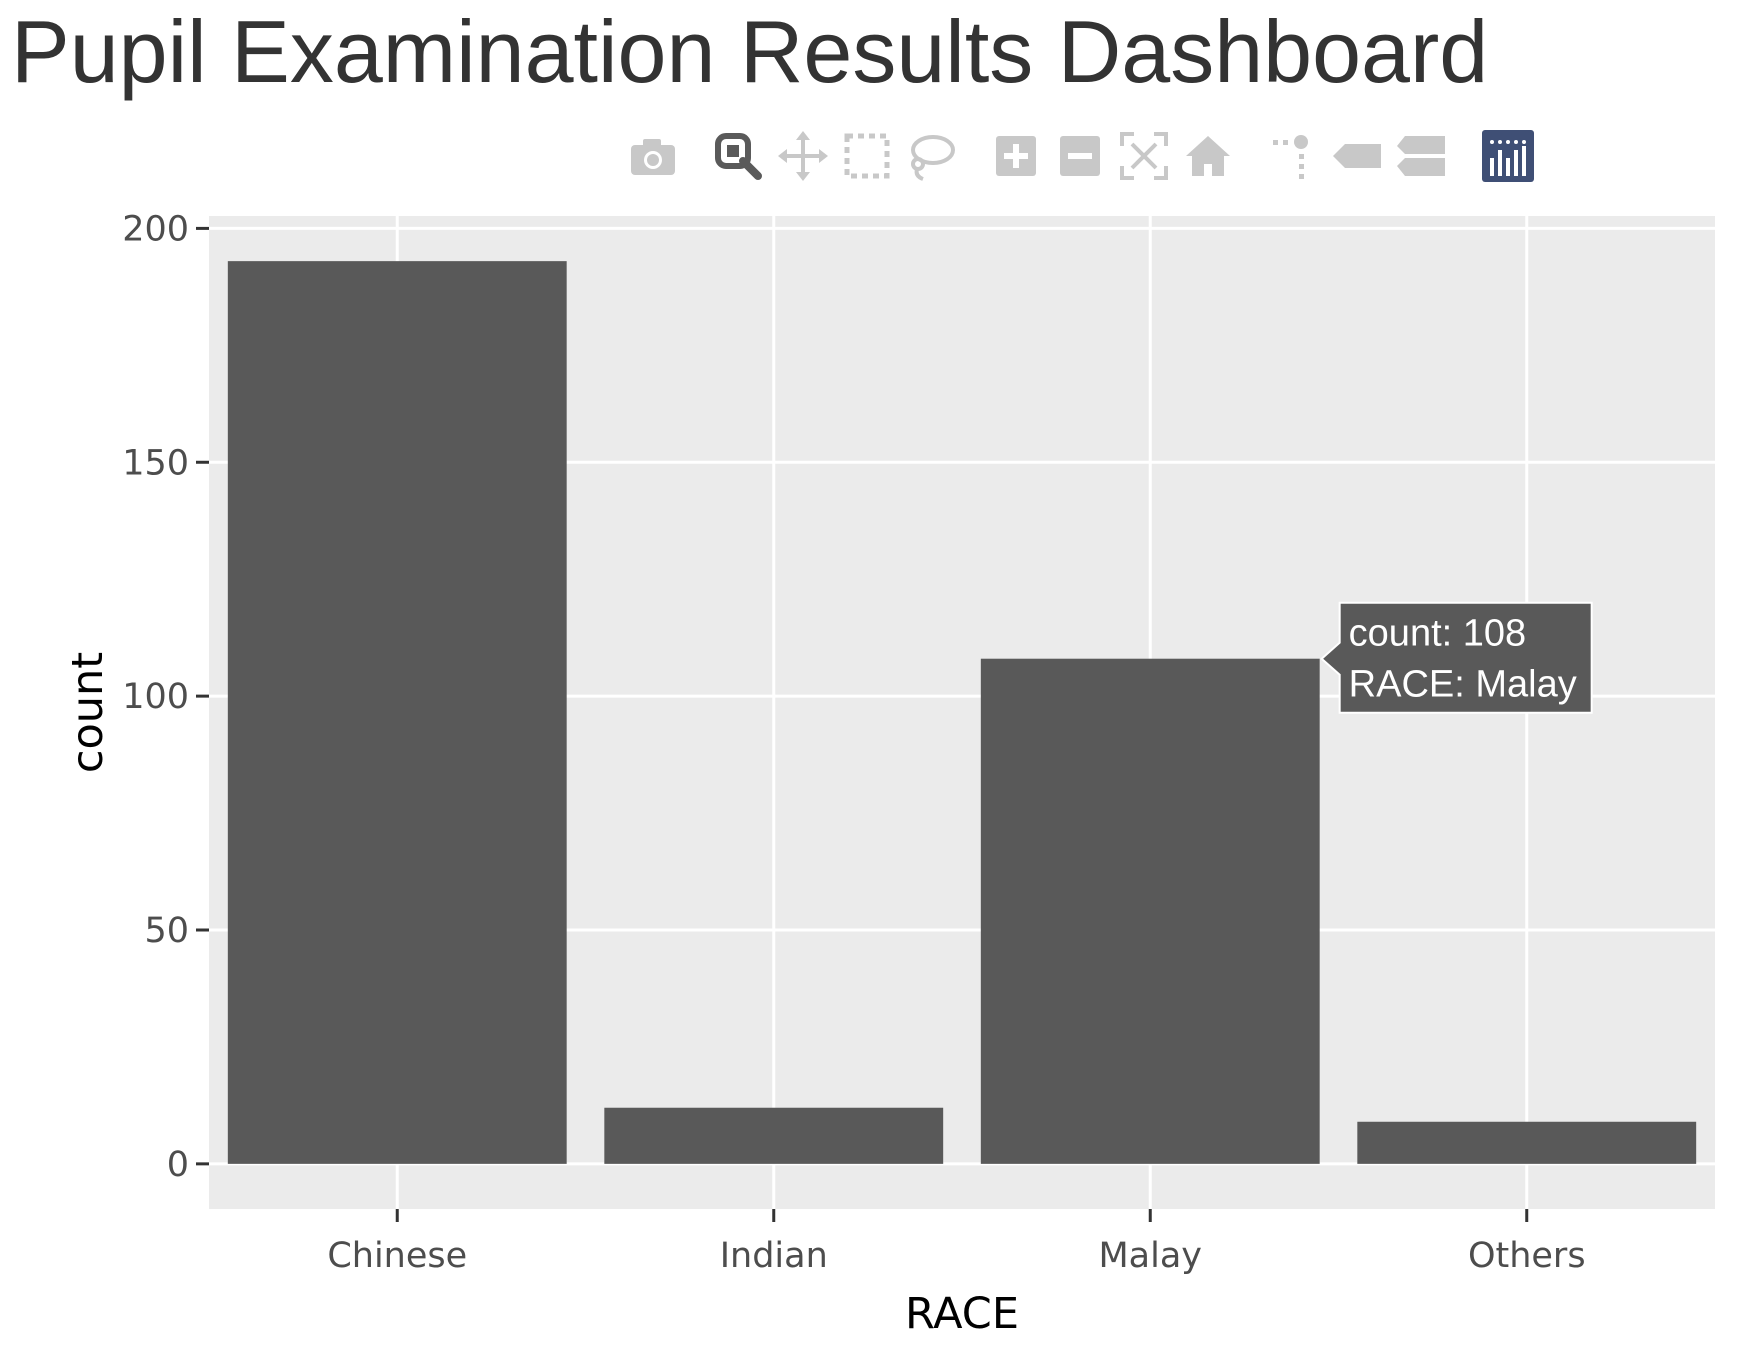 Image resolution: width=1757 pixels, height=1345 pixels. Describe the element at coordinates (88, 712) in the screenshot. I see `y-axis-title: count` at that location.